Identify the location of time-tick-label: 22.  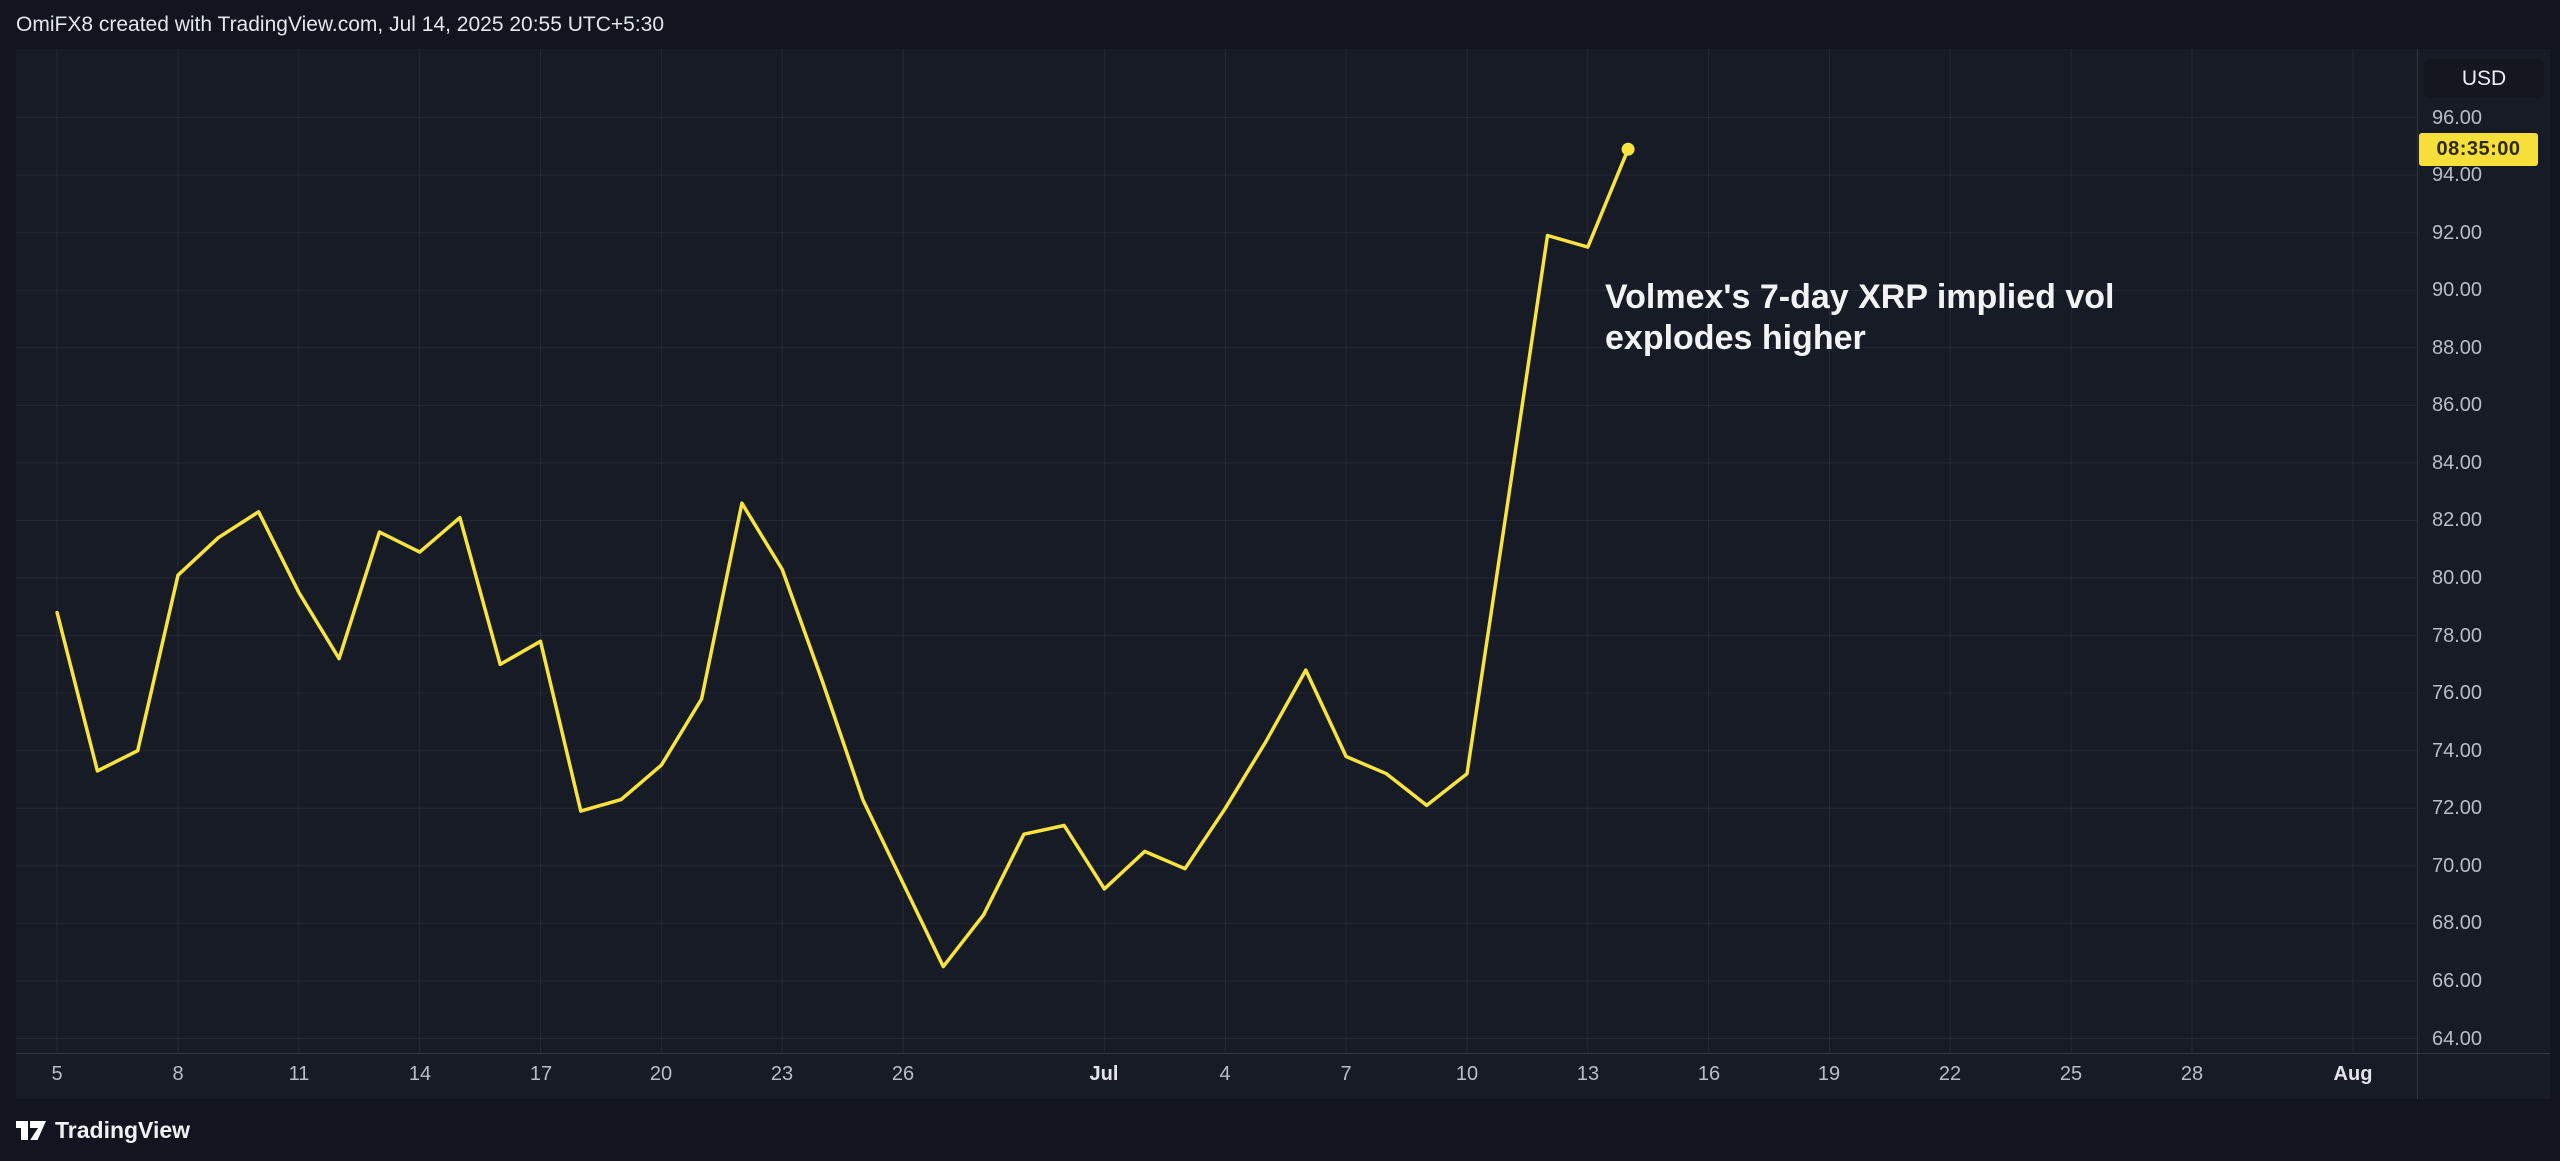
(1950, 1074).